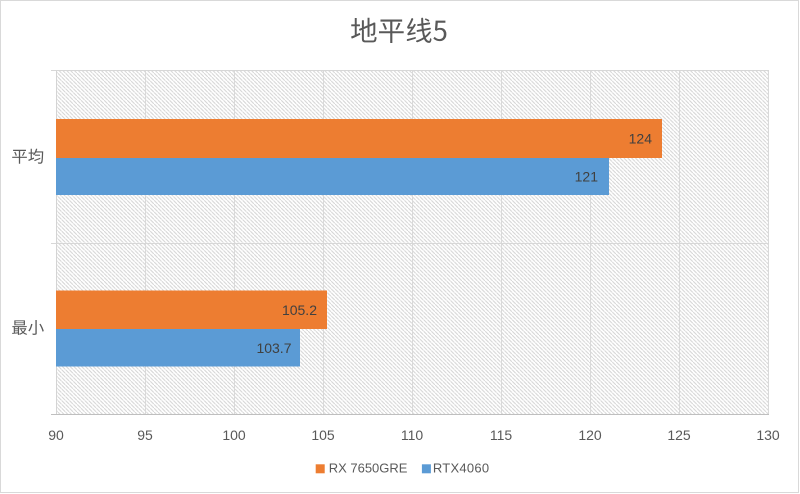  What do you see at coordinates (587, 177) in the screenshot?
I see `svg-text: 121` at bounding box center [587, 177].